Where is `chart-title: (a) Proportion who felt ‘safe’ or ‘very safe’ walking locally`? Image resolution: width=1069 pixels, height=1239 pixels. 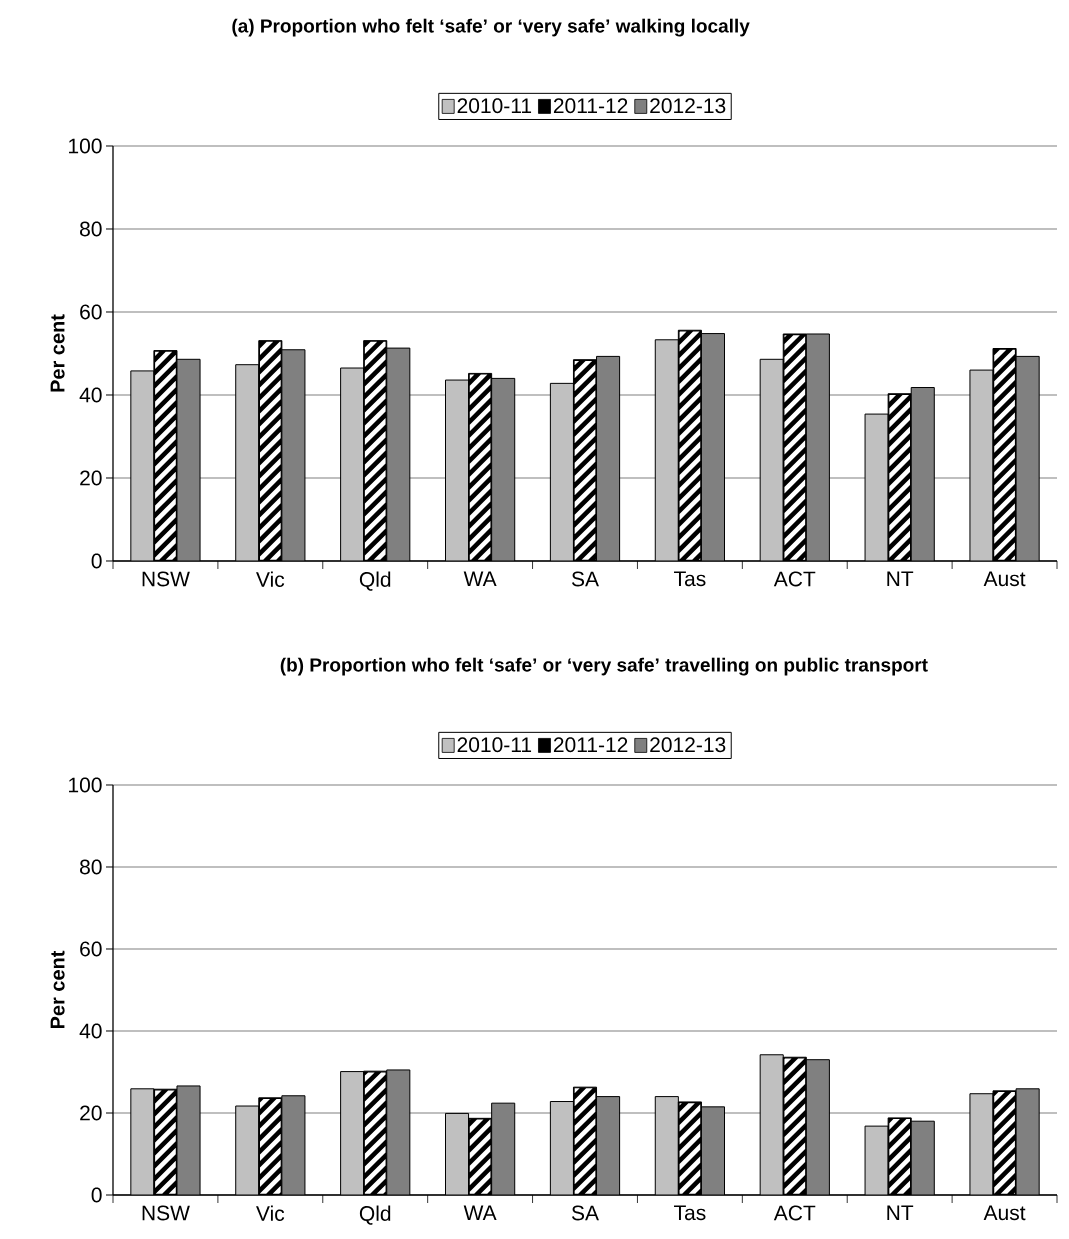 chart-title: (a) Proportion who felt ‘safe’ or ‘very safe’ walking locally is located at coordinates (491, 27).